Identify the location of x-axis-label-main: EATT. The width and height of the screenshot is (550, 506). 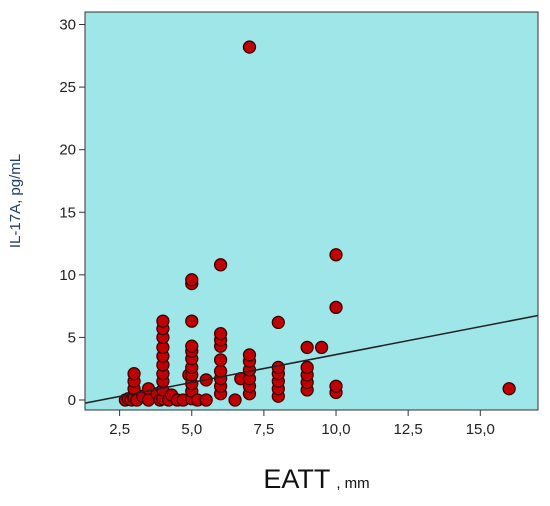
(296, 479).